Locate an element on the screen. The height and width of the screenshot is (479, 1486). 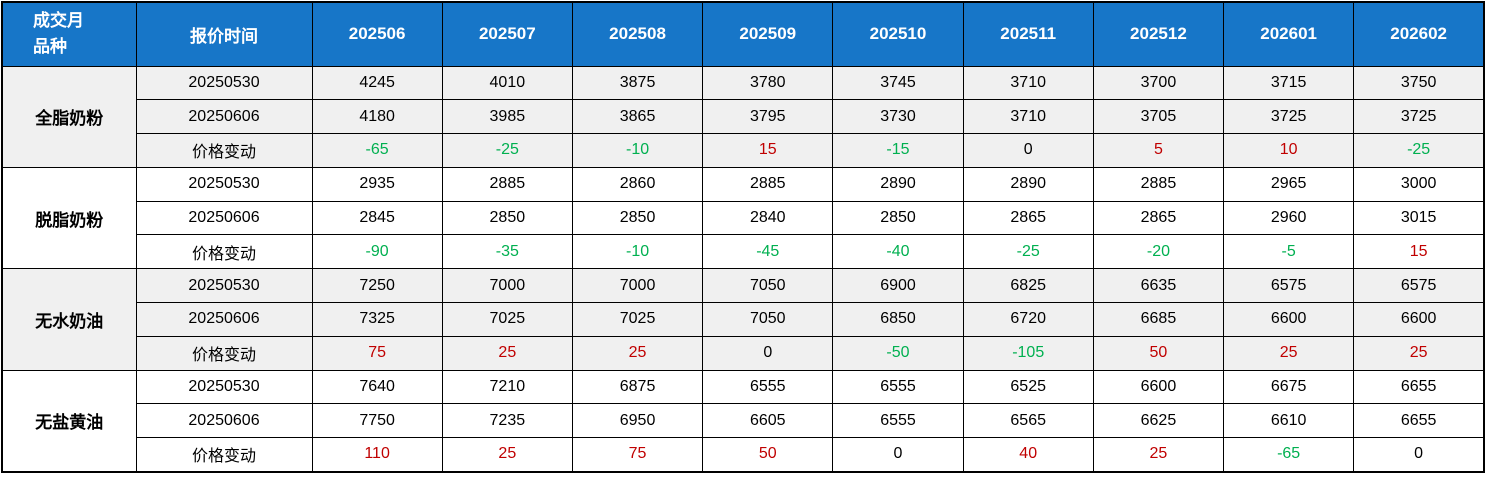
price-cell: 7325 is located at coordinates (377, 319).